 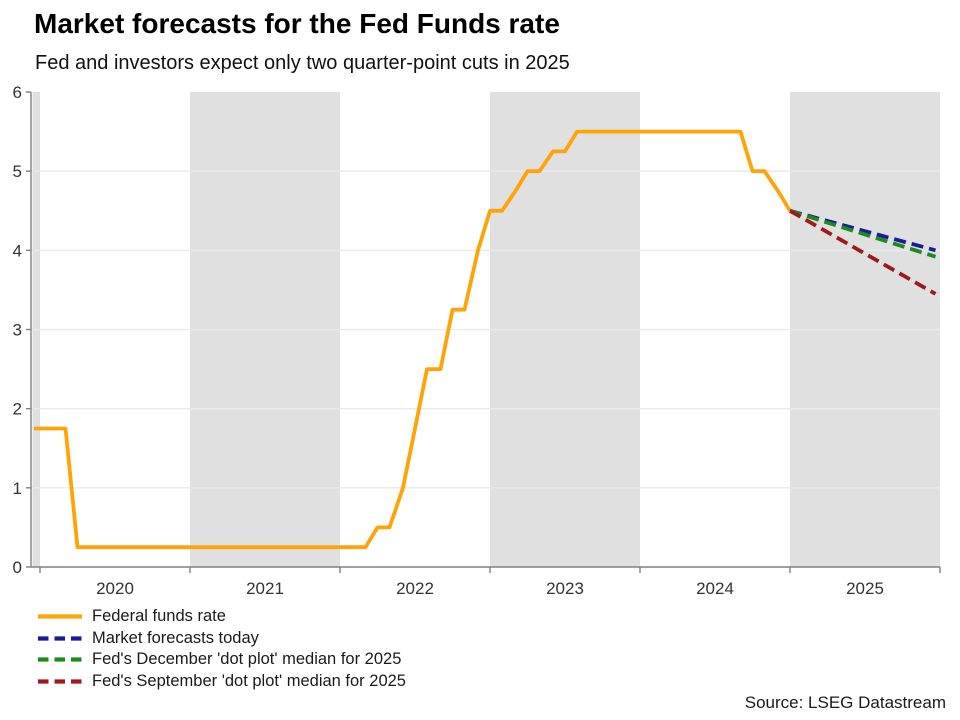 I want to click on y-tick-label-1: 1, so click(x=17, y=488).